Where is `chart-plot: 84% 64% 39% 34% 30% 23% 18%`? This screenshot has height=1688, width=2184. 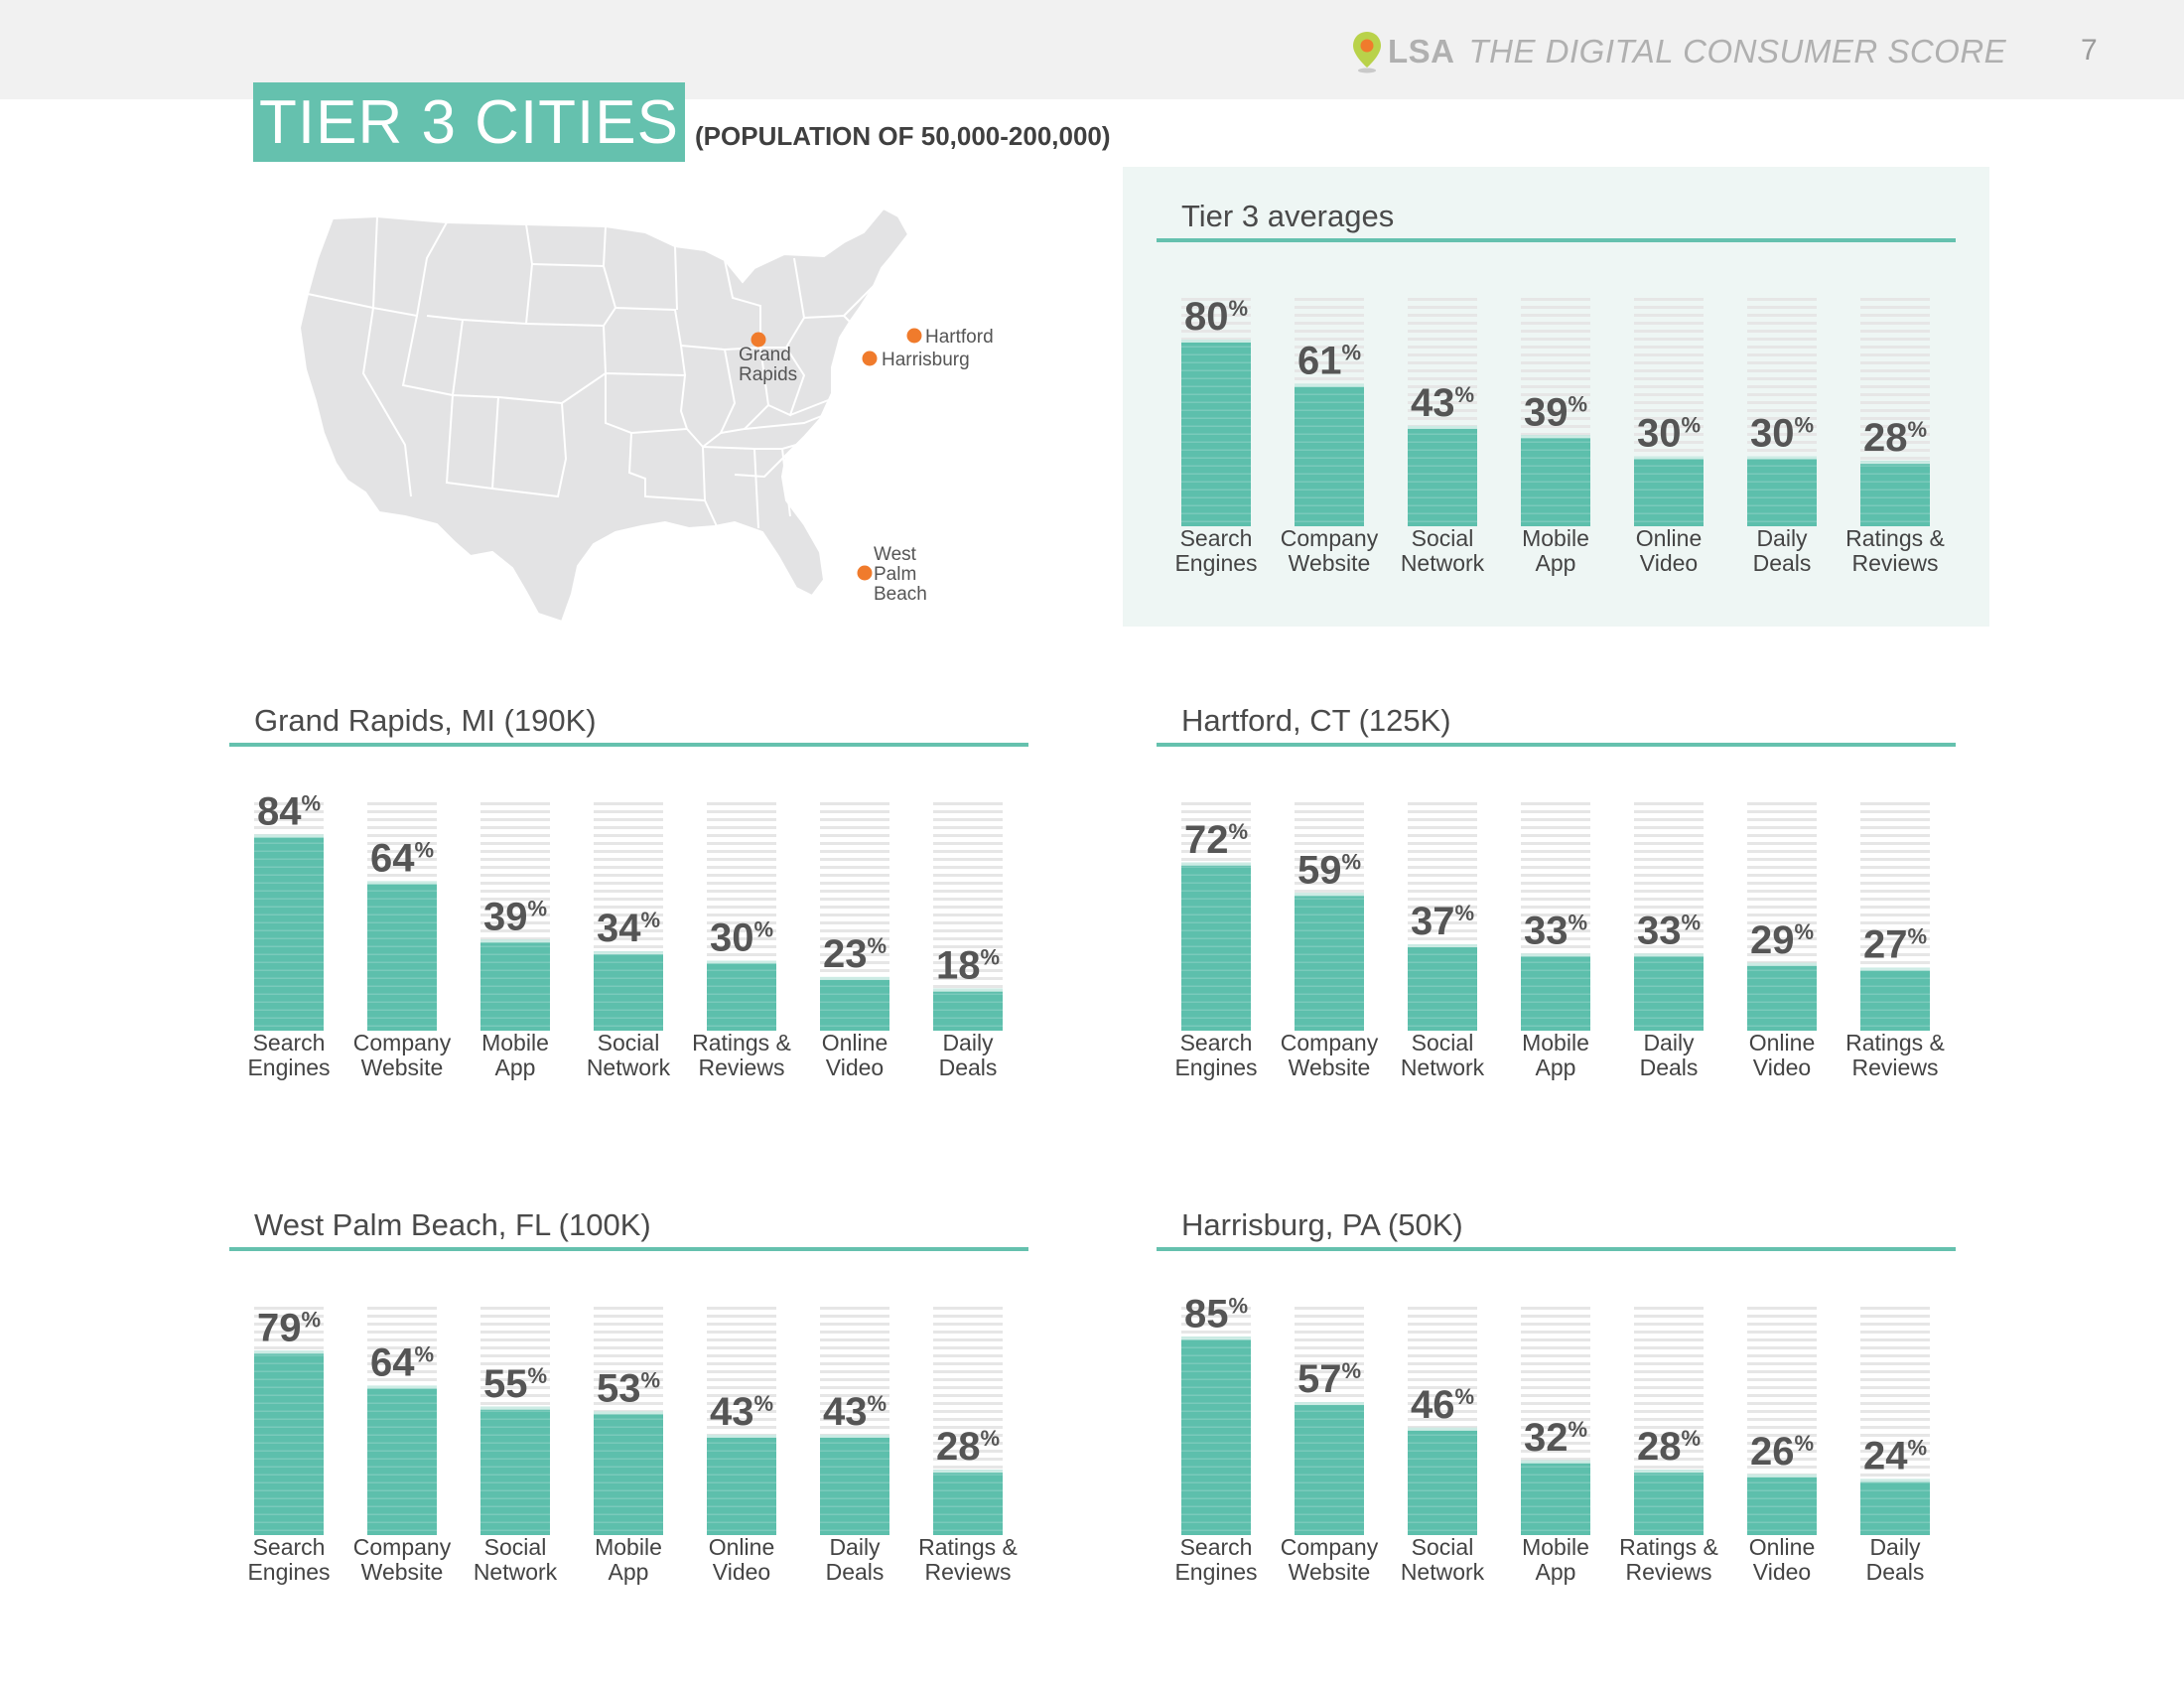 chart-plot: 84% 64% 39% 34% 30% 23% 18% is located at coordinates (628, 887).